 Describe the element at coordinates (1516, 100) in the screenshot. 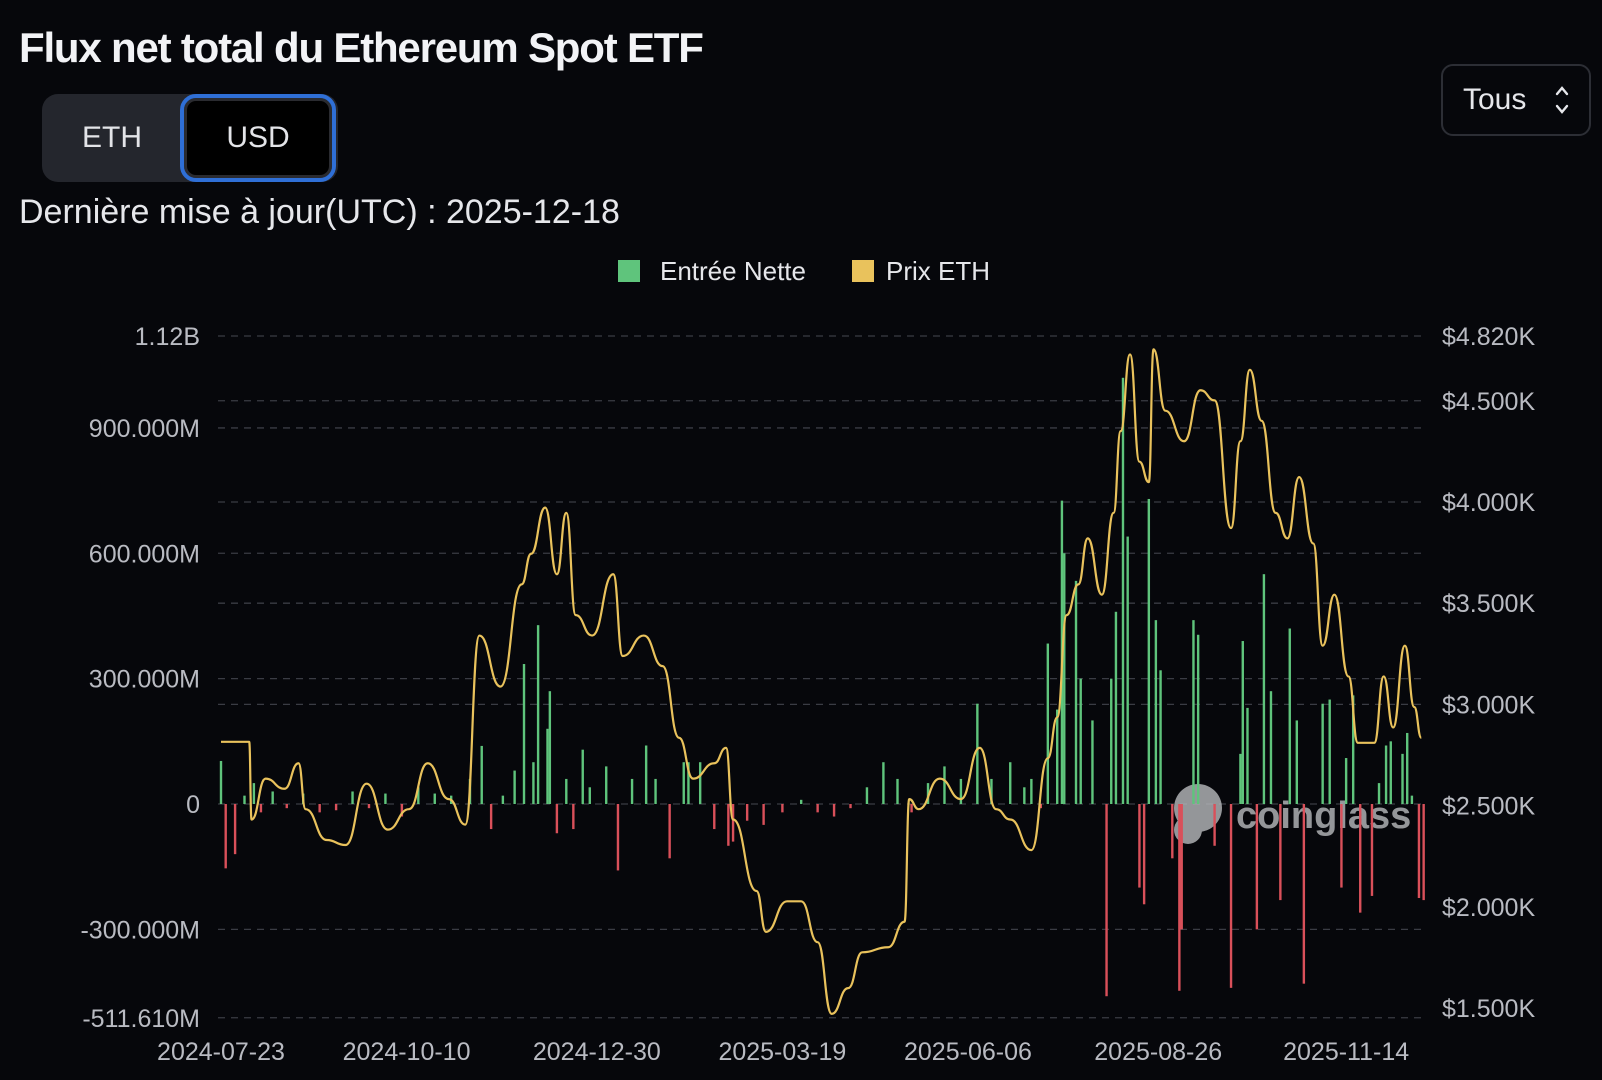

I see `range-select: Tous` at that location.